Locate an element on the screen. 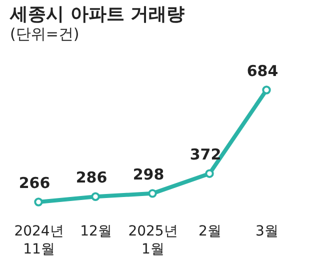 This screenshot has height=274, width=329. data-label: 298 is located at coordinates (148, 174).